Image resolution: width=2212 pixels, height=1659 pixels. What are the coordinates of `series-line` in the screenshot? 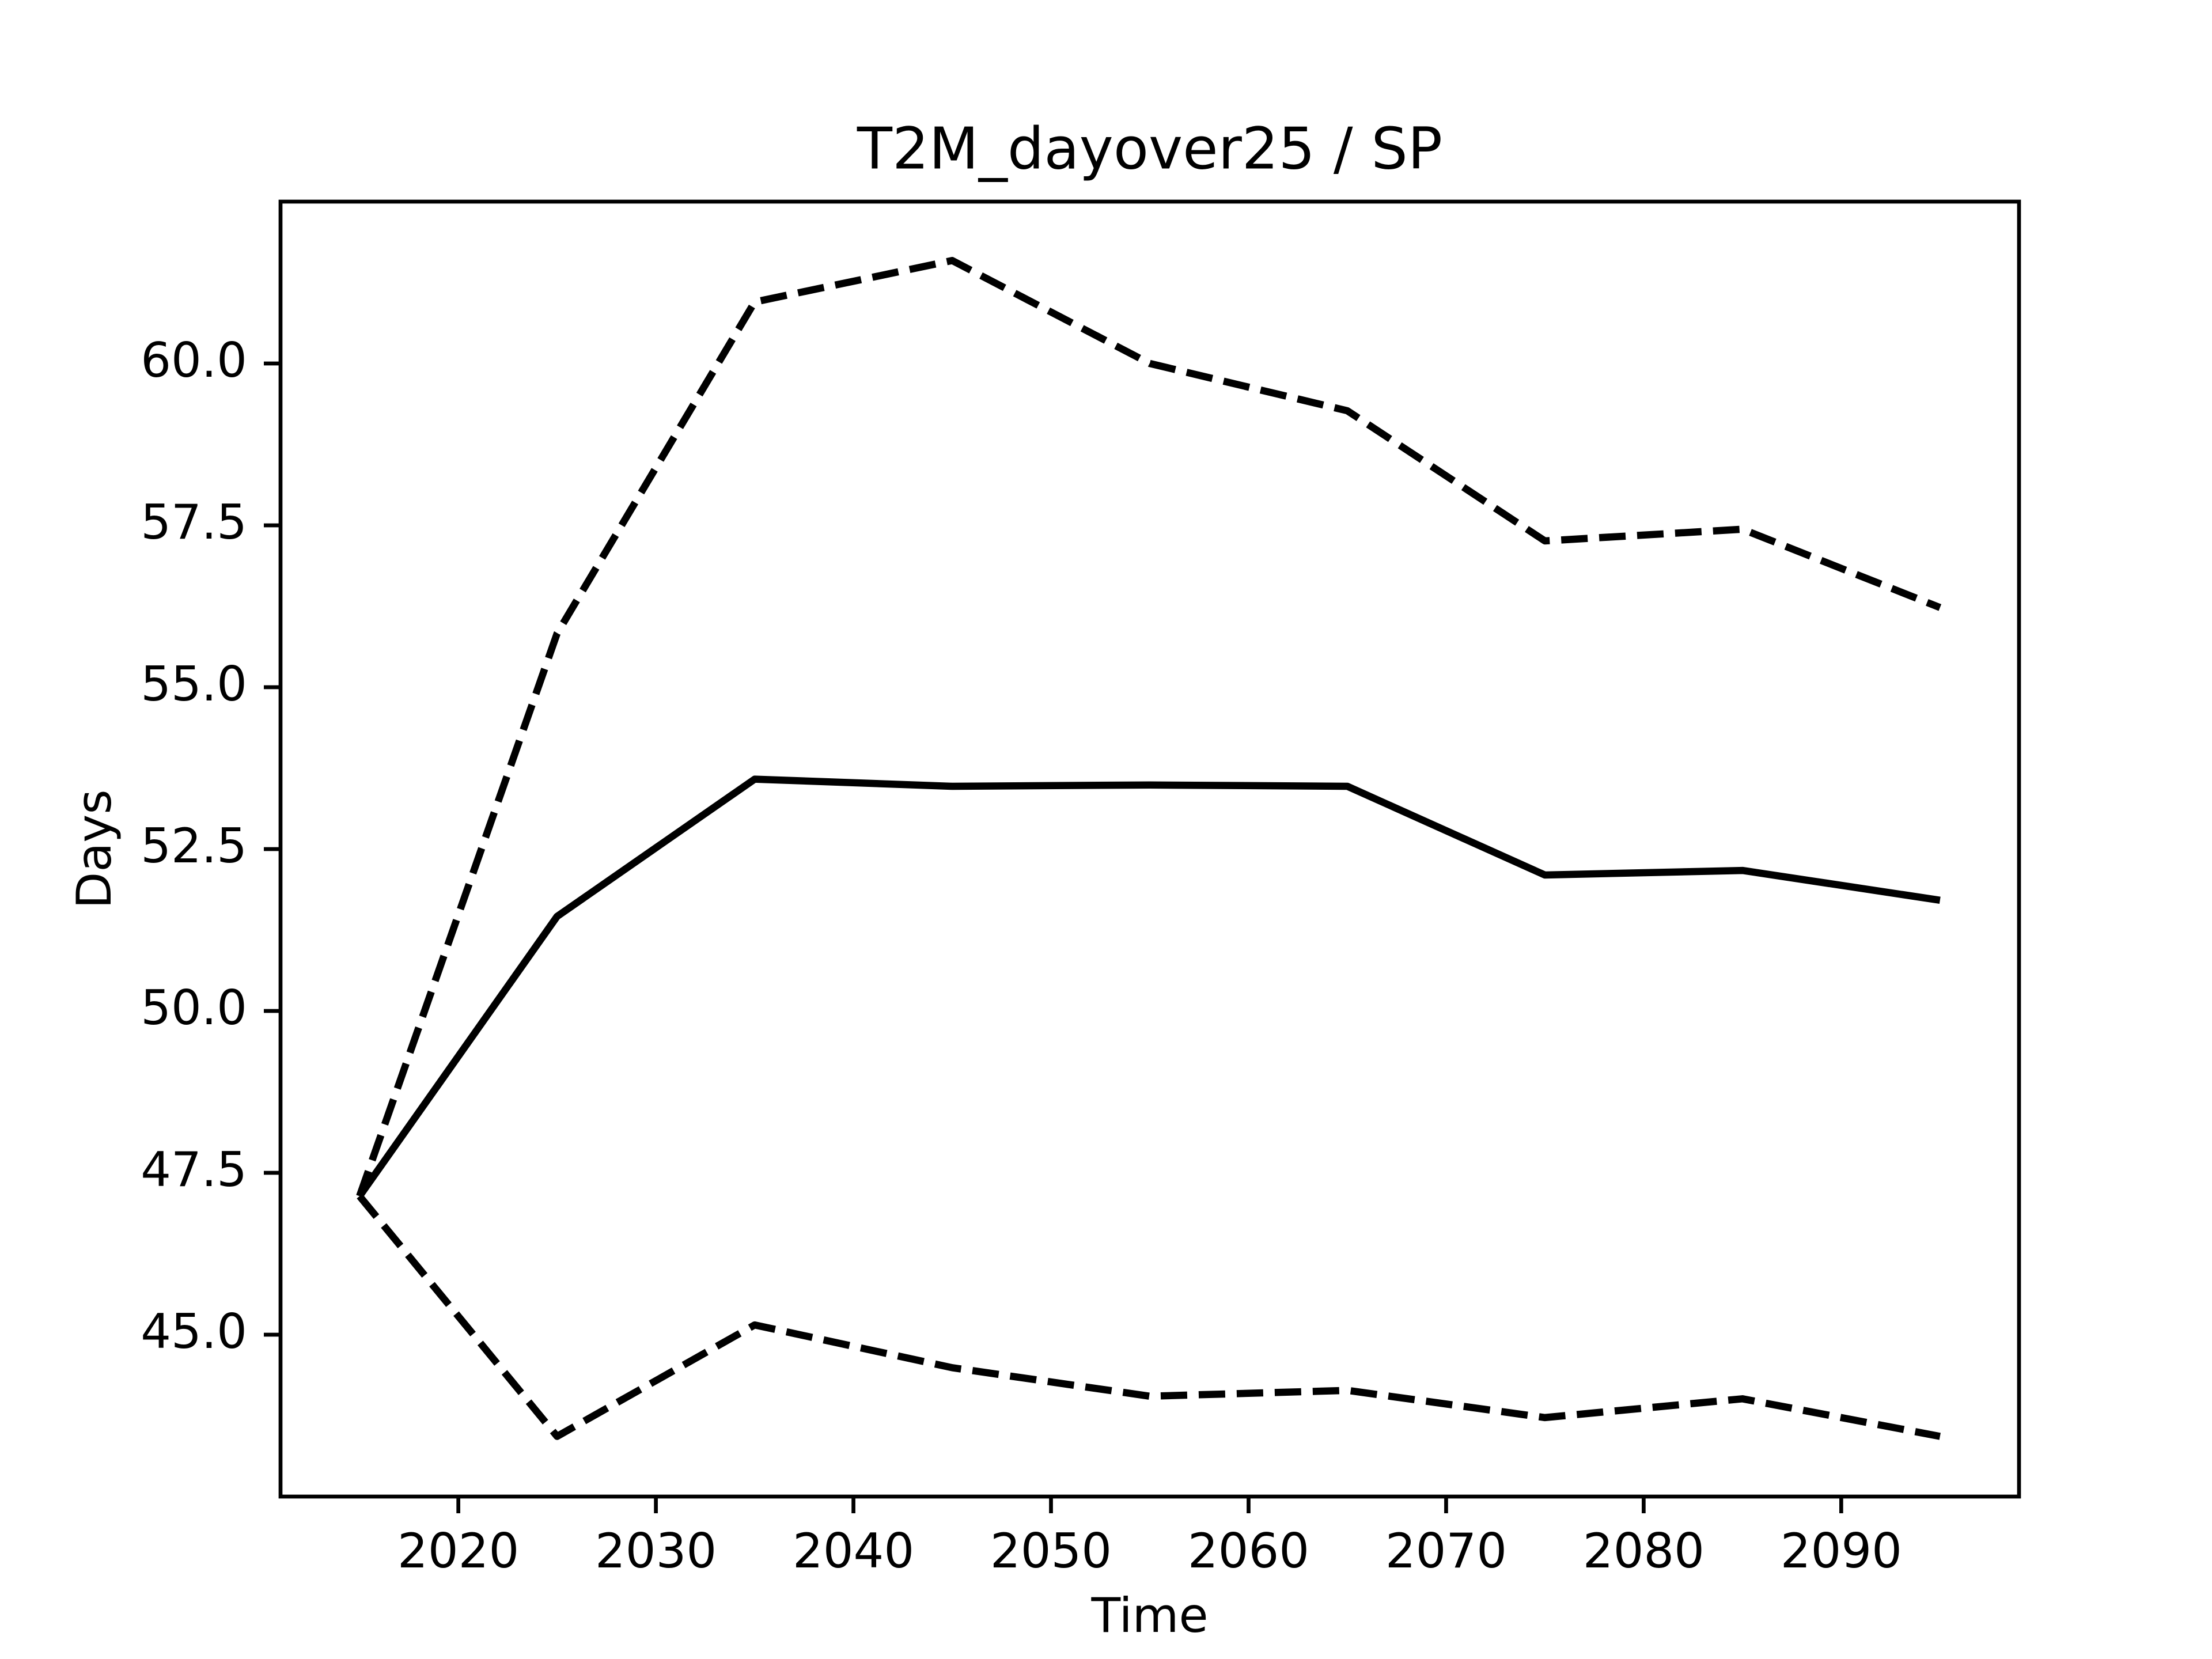 It's located at (1149, 1317).